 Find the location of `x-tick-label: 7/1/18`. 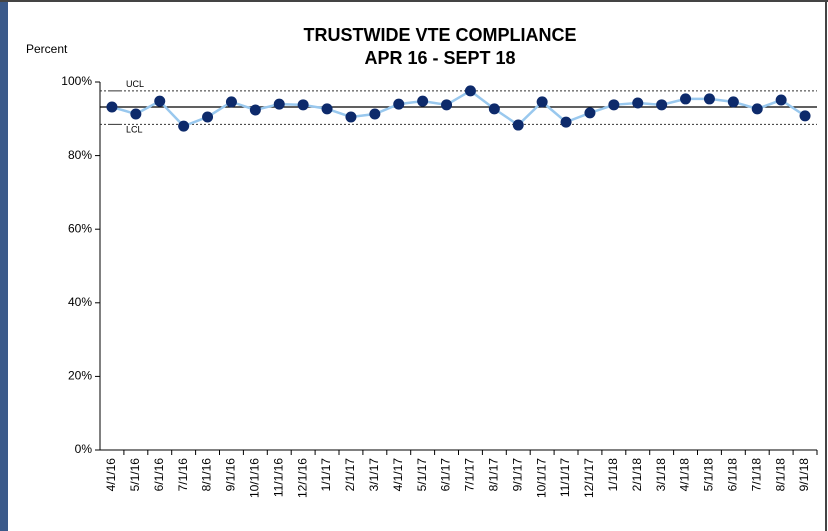

x-tick-label: 7/1/18 is located at coordinates (756, 475).